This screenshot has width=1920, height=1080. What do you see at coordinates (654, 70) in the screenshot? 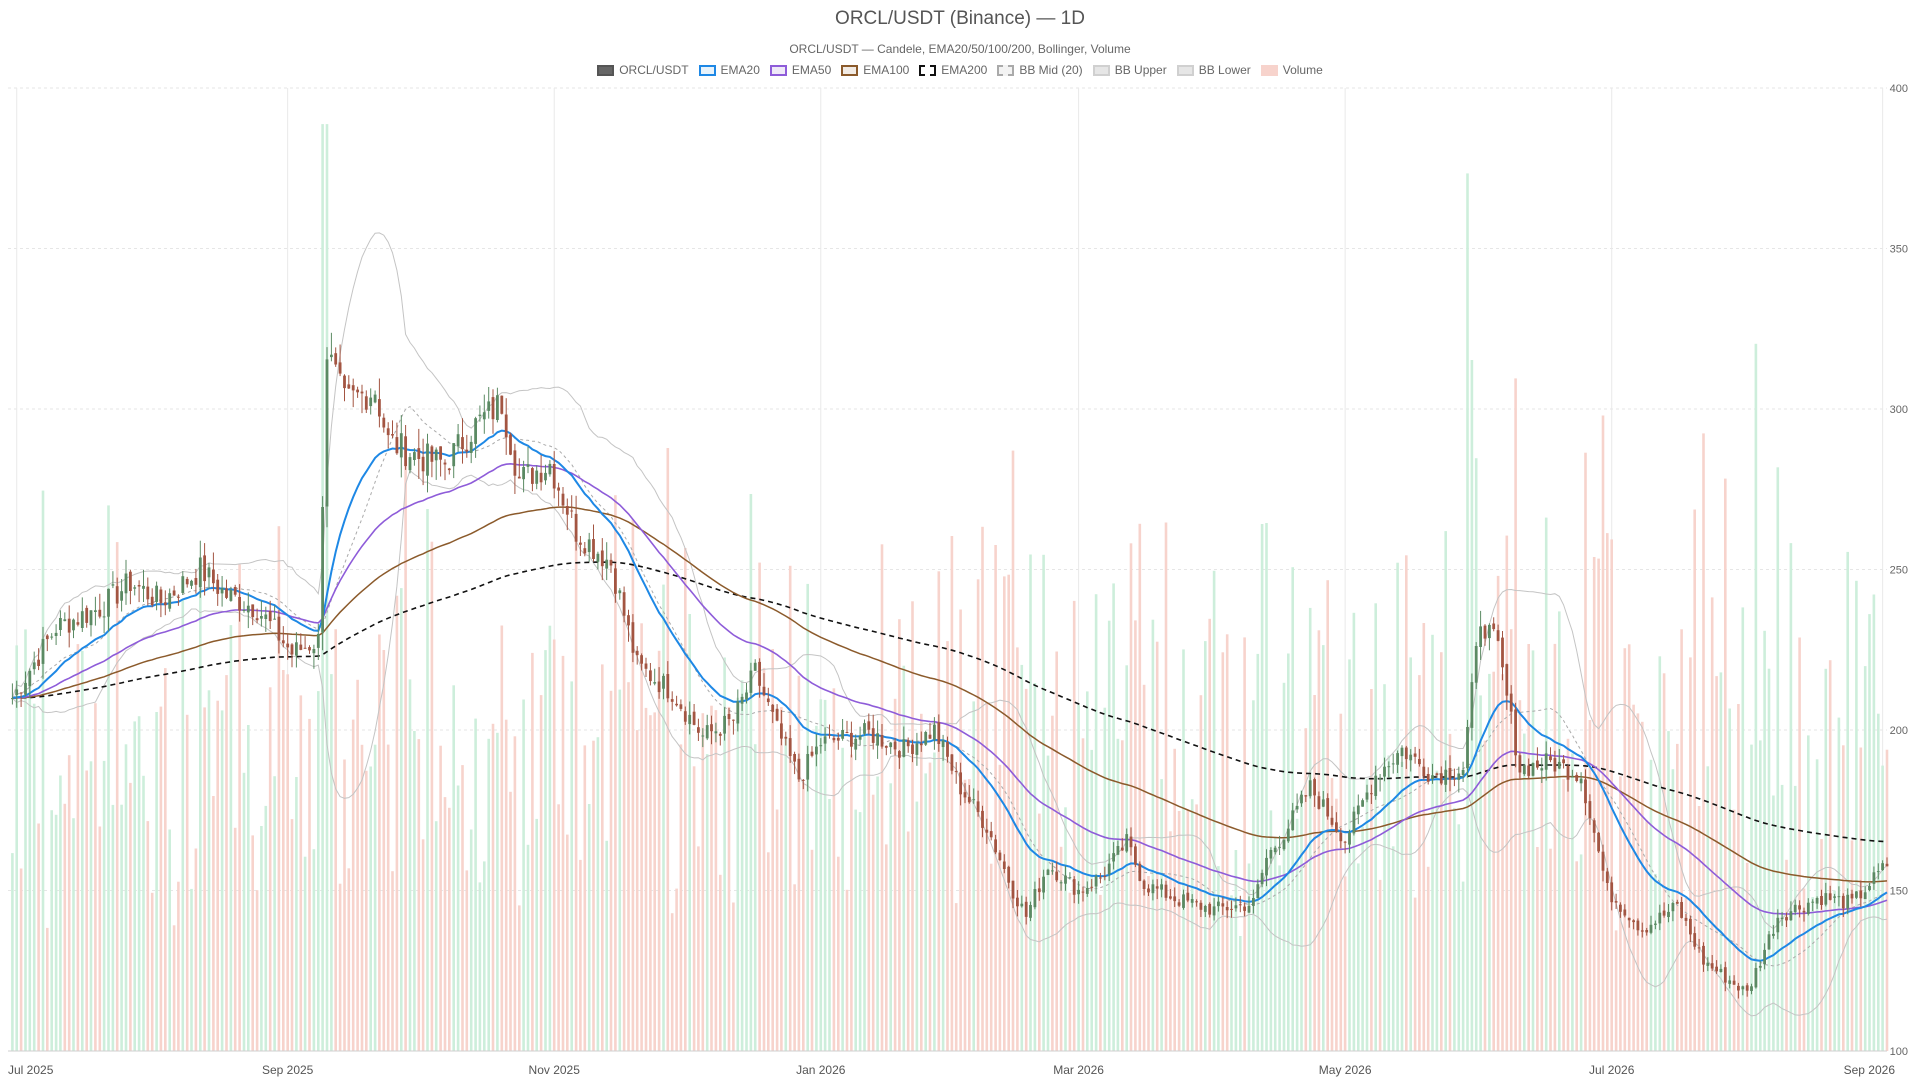
I see `legend-label: ORCL/USDT` at bounding box center [654, 70].